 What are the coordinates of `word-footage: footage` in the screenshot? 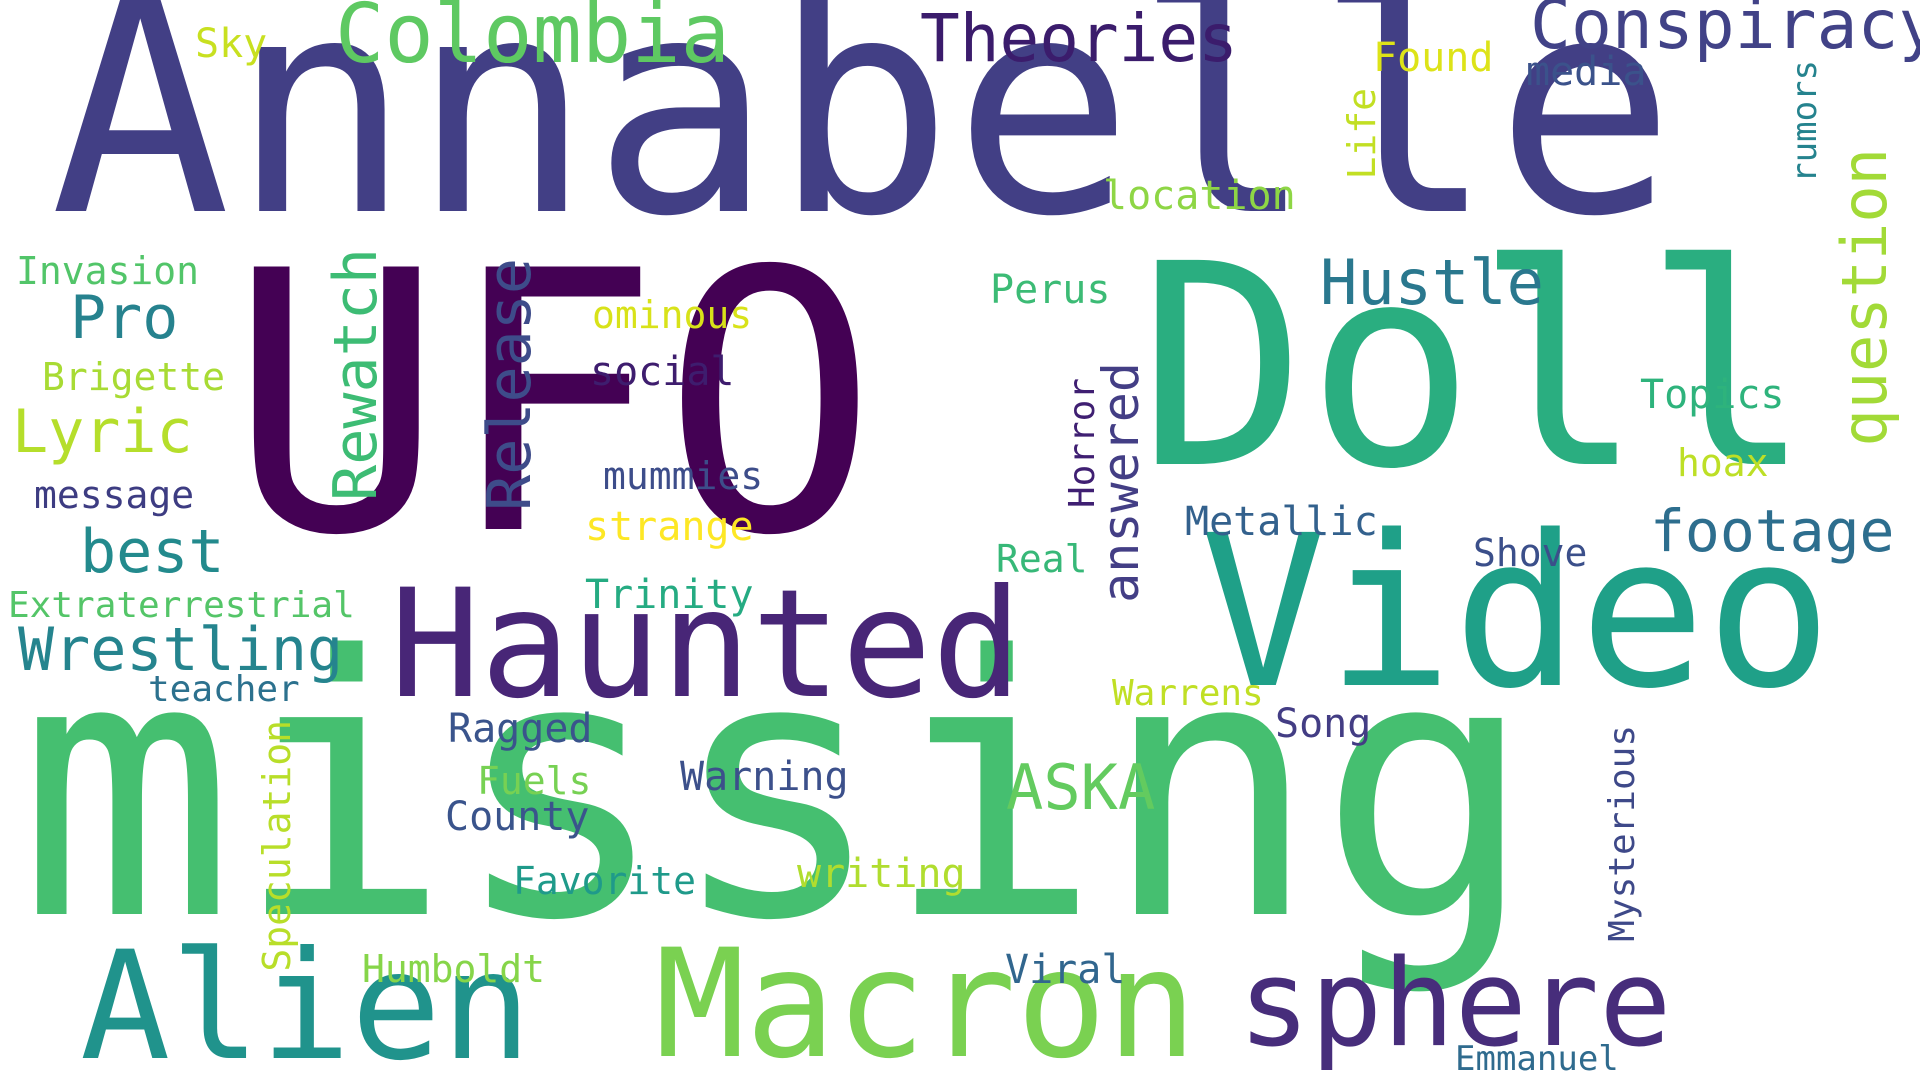 It's located at (1772, 531).